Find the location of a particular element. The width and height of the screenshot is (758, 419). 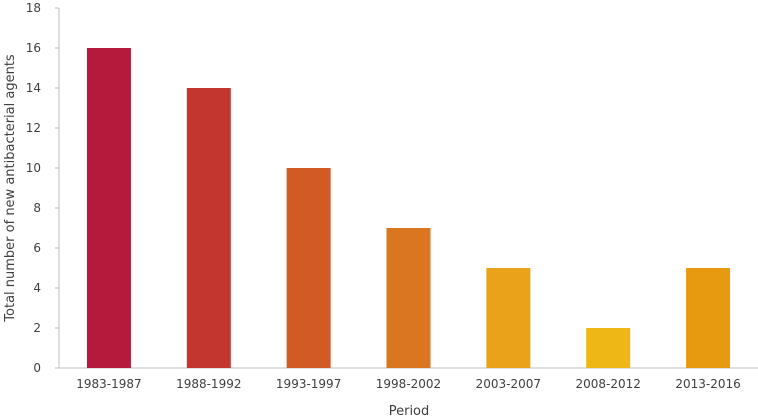

bar-1988-1992 is located at coordinates (208, 228).